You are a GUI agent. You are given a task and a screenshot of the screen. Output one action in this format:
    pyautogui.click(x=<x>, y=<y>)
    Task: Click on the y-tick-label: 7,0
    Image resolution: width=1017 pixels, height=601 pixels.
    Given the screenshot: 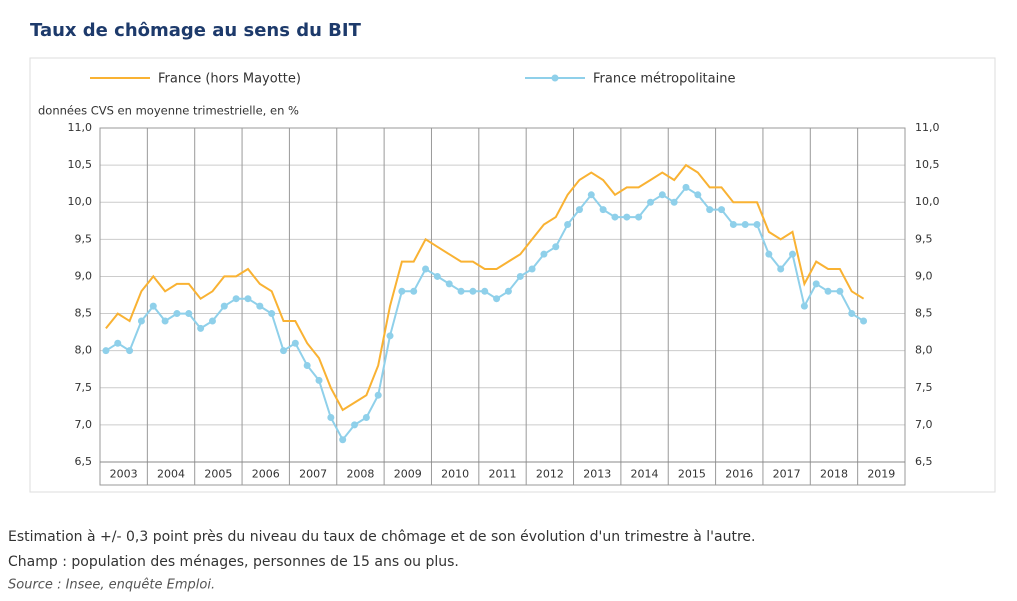 What is the action you would take?
    pyautogui.click(x=924, y=424)
    